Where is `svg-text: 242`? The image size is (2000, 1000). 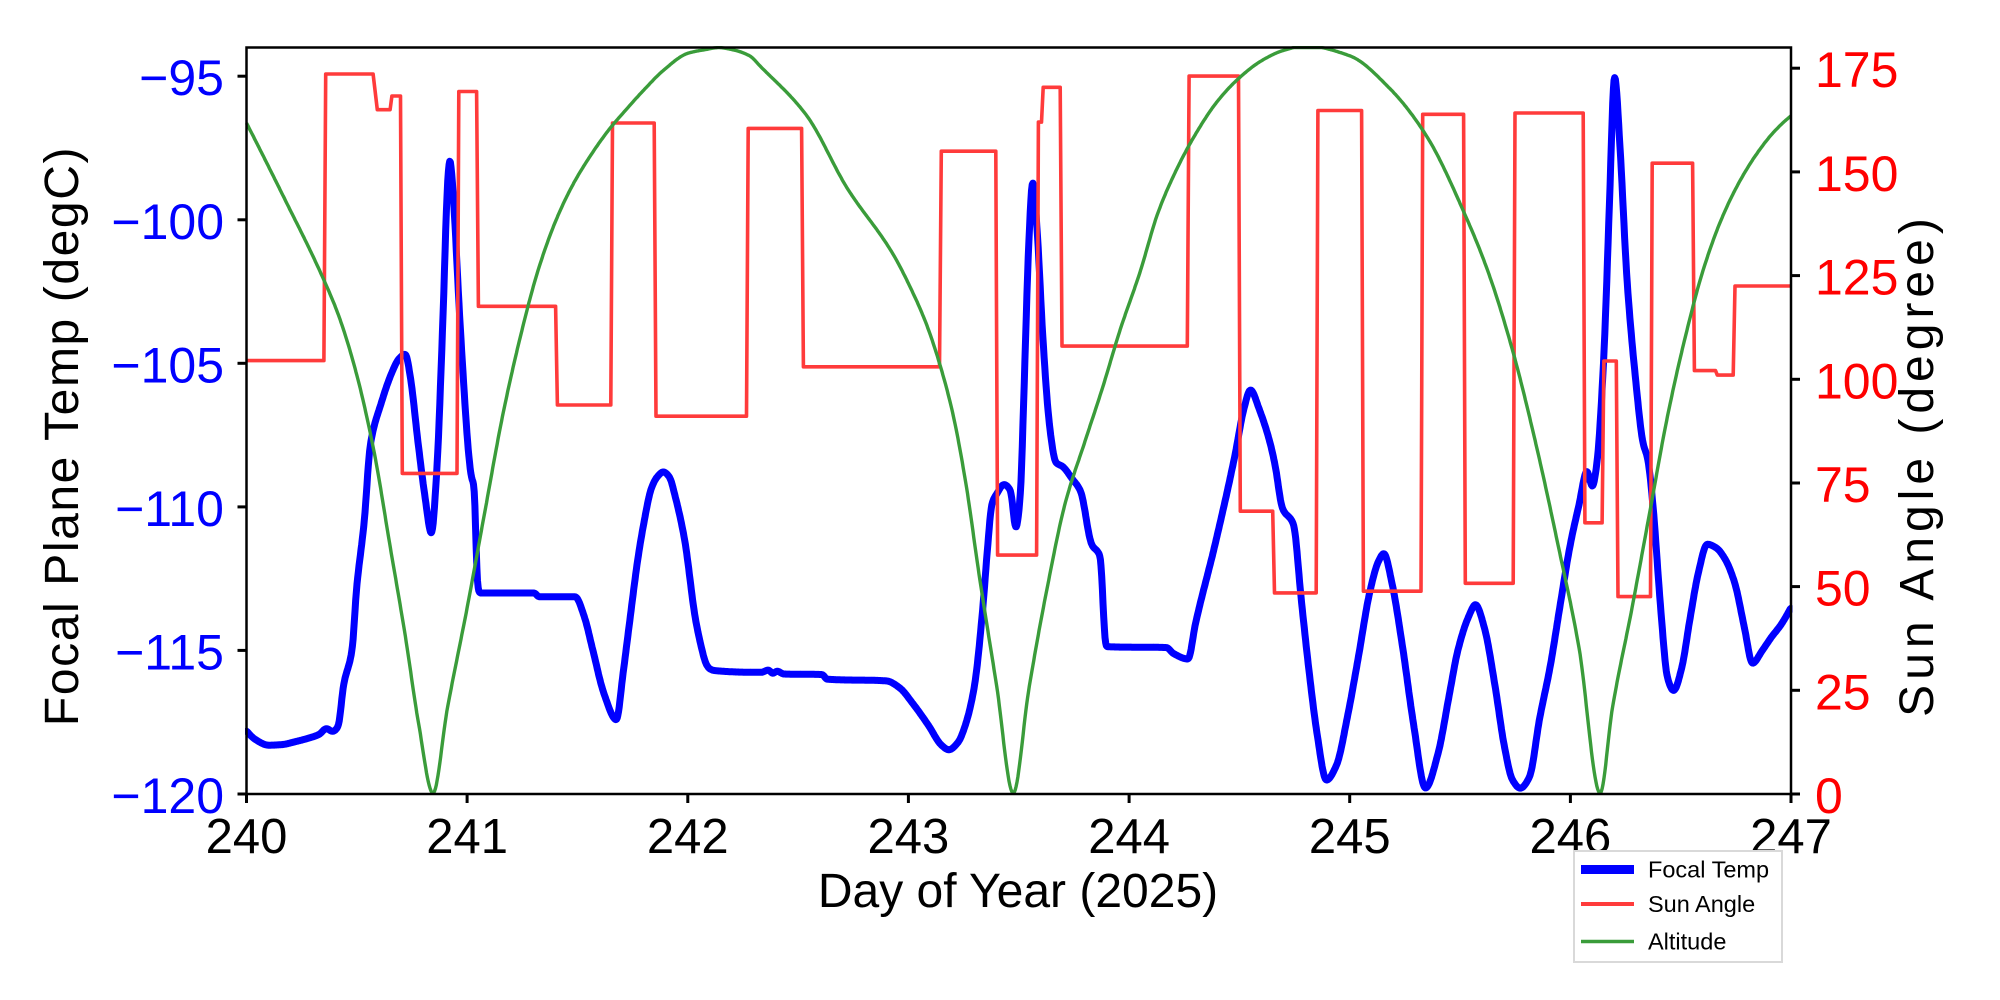 svg-text: 242 is located at coordinates (688, 837).